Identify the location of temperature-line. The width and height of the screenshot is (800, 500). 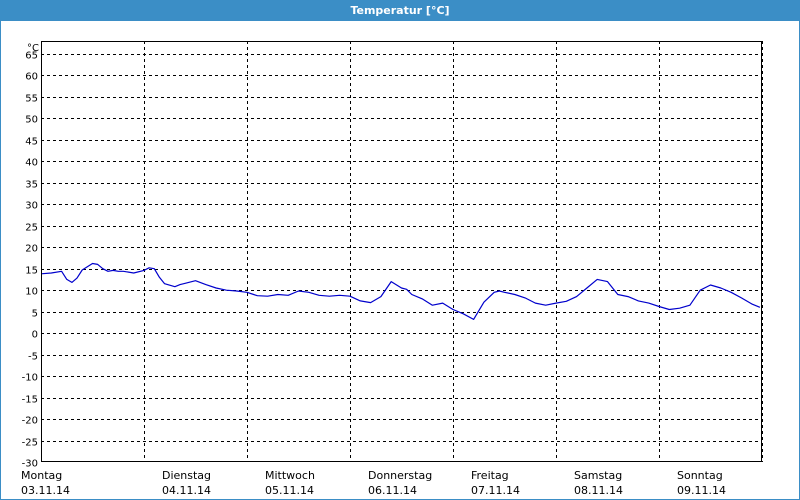
(400, 291).